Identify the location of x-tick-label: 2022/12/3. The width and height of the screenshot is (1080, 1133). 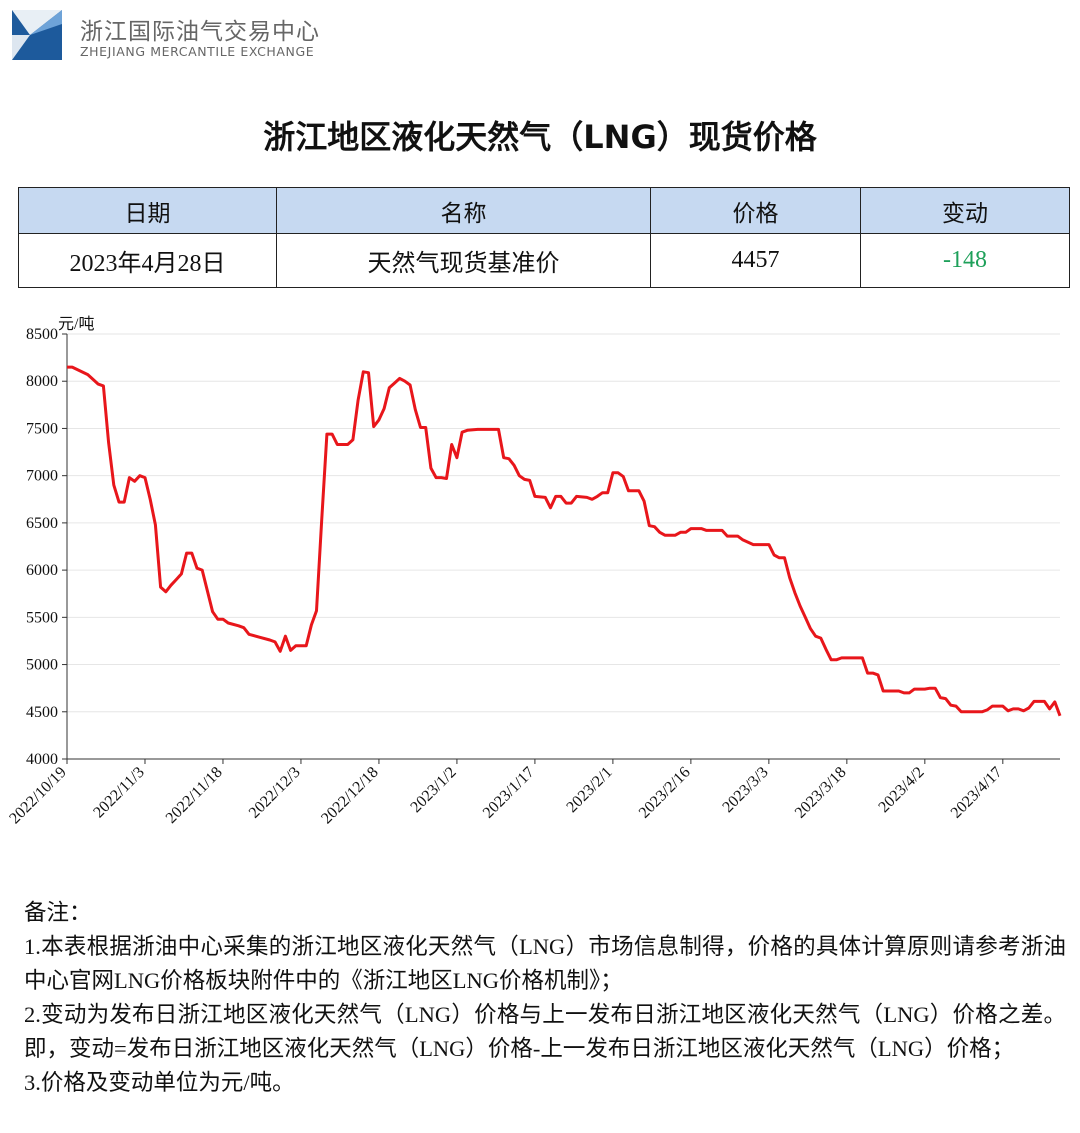
(275, 793).